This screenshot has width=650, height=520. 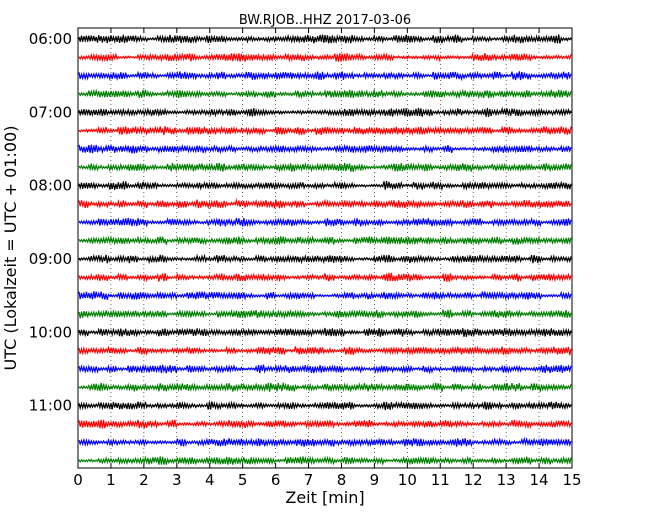 I want to click on x-tick-label: 5, so click(x=243, y=480).